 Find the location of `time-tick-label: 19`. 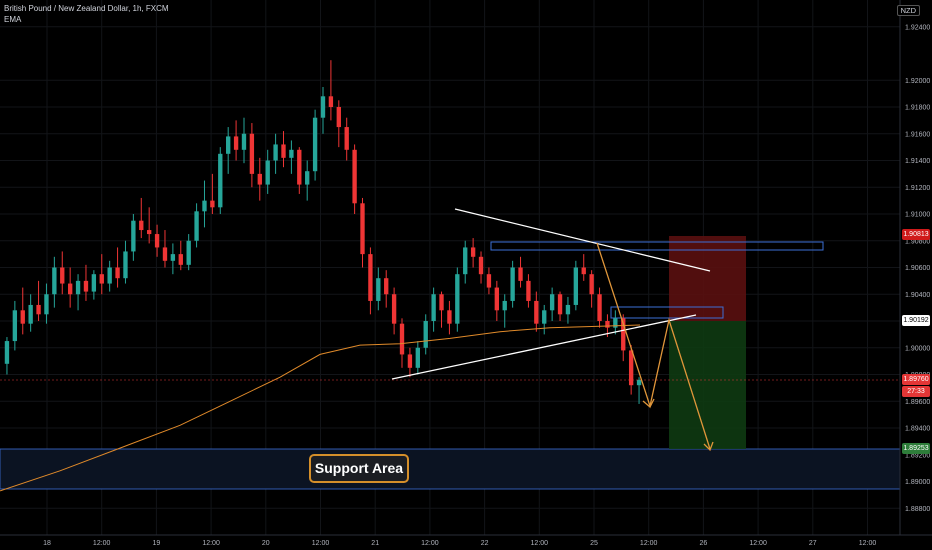

time-tick-label: 19 is located at coordinates (157, 543).